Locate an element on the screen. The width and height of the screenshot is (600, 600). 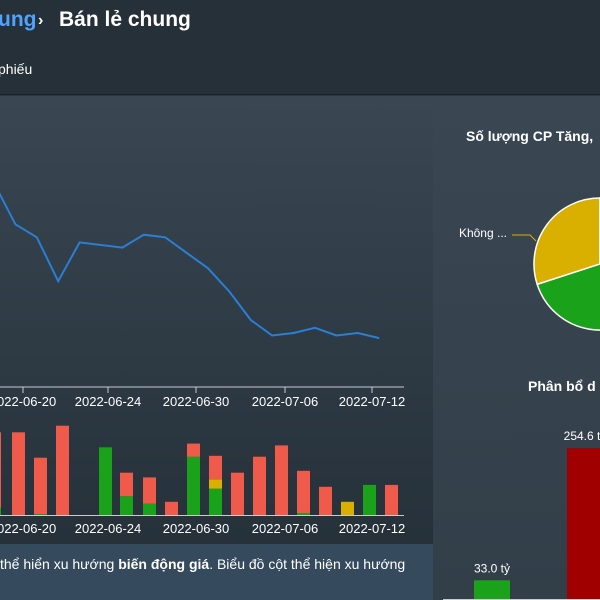
value-bar-label: 254.6 tỷ is located at coordinates (582, 436).